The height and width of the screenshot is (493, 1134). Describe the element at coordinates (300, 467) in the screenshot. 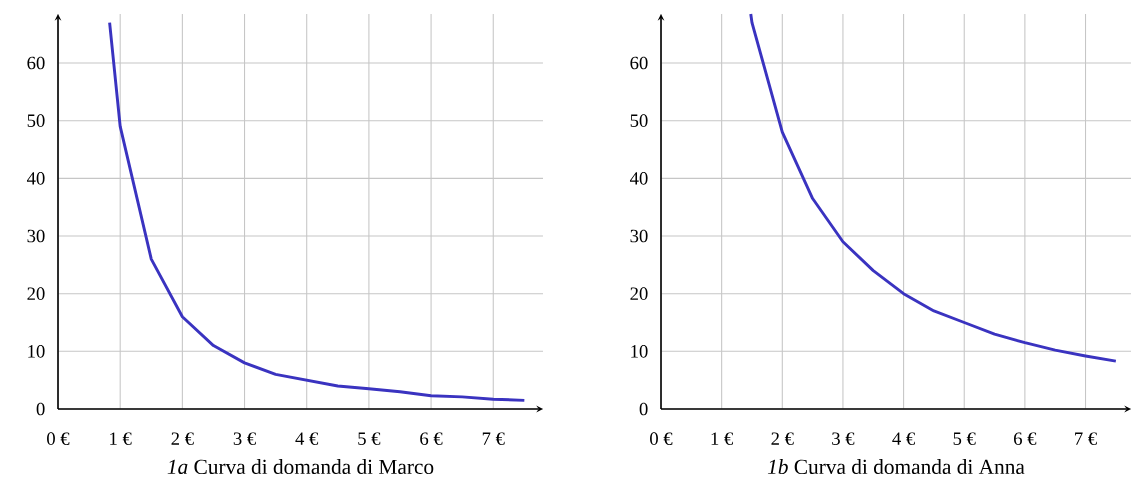

I see `text: 1a Curva di domanda di Marco` at that location.